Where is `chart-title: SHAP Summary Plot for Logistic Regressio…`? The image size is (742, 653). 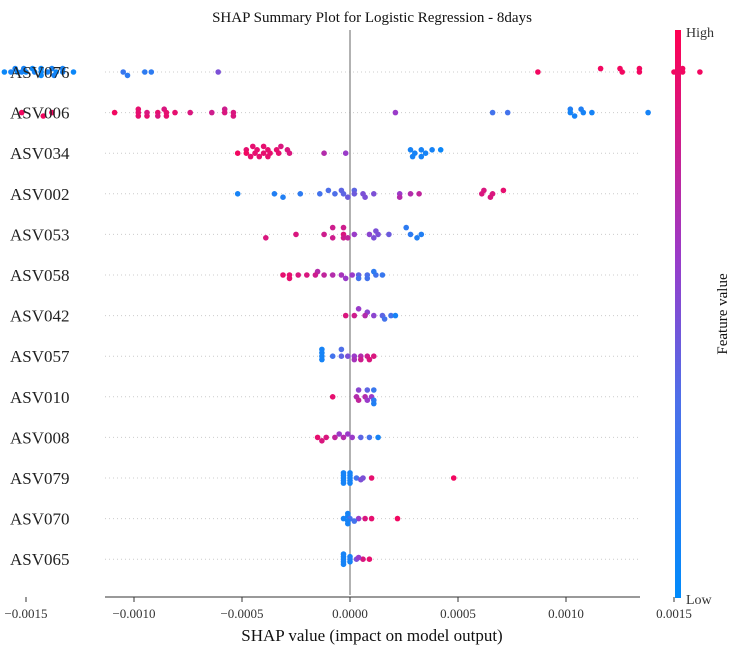 chart-title: SHAP Summary Plot for Logistic Regressio… is located at coordinates (372, 18).